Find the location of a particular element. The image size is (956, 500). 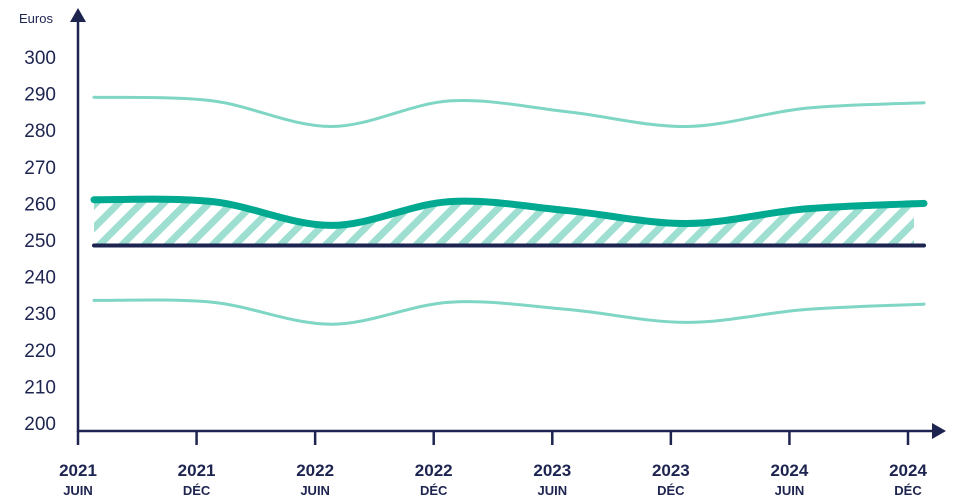

y-tick-label: 220 is located at coordinates (40, 351).